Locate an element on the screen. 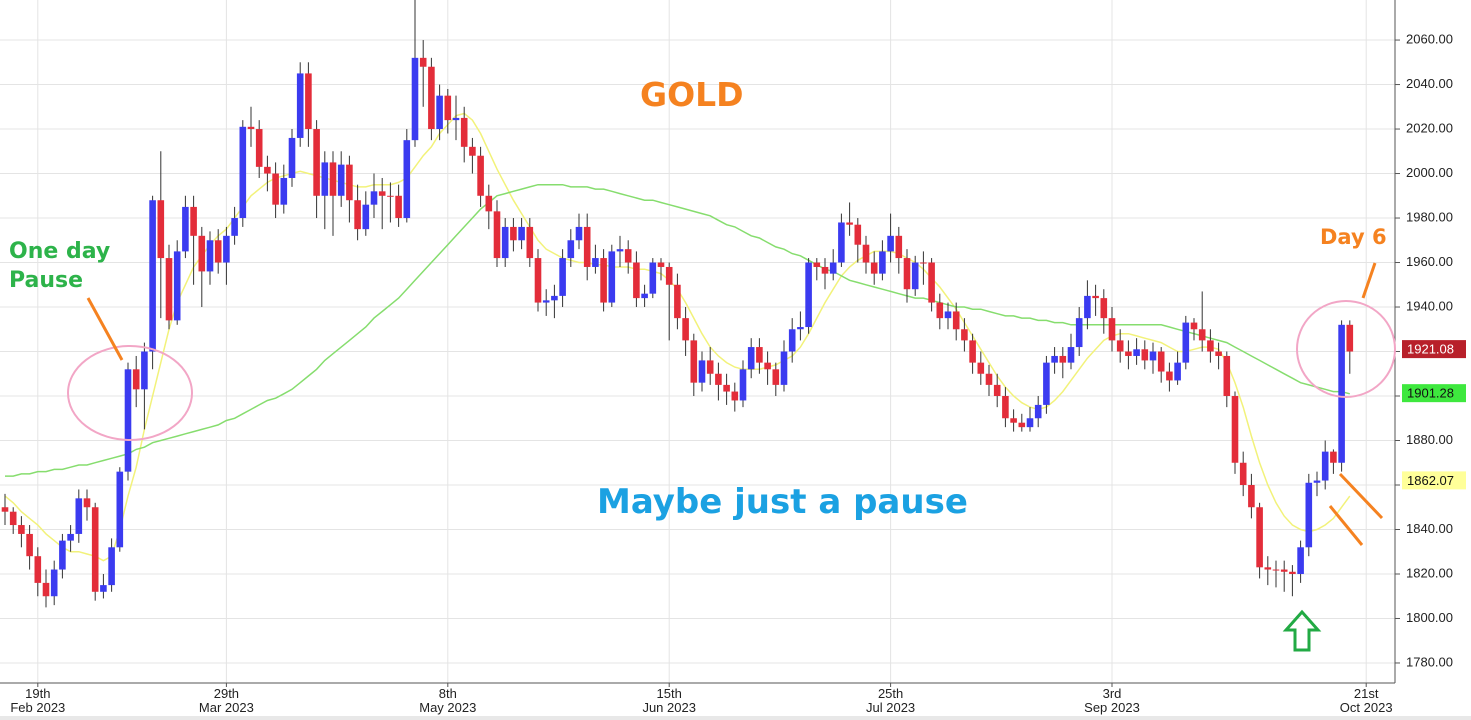 The image size is (1471, 720). x-tick-label: 29th Mar 2023 is located at coordinates (226, 700).